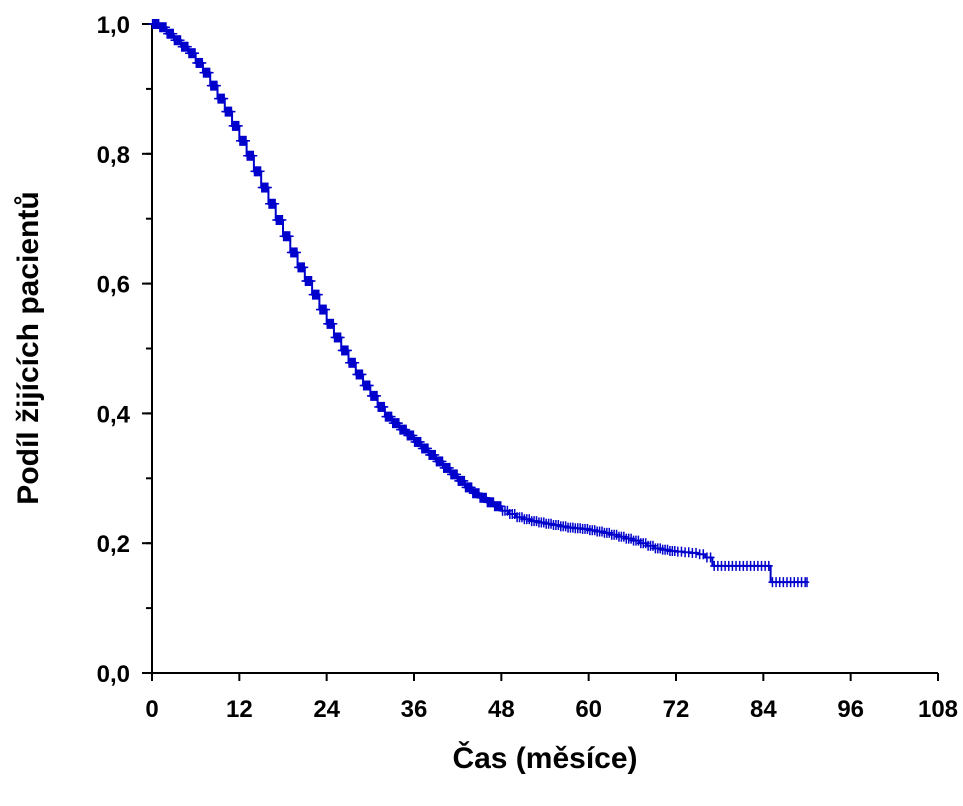 Image resolution: width=963 pixels, height=806 pixels. Describe the element at coordinates (113, 25) in the screenshot. I see `y-tick-label: 1,0` at that location.